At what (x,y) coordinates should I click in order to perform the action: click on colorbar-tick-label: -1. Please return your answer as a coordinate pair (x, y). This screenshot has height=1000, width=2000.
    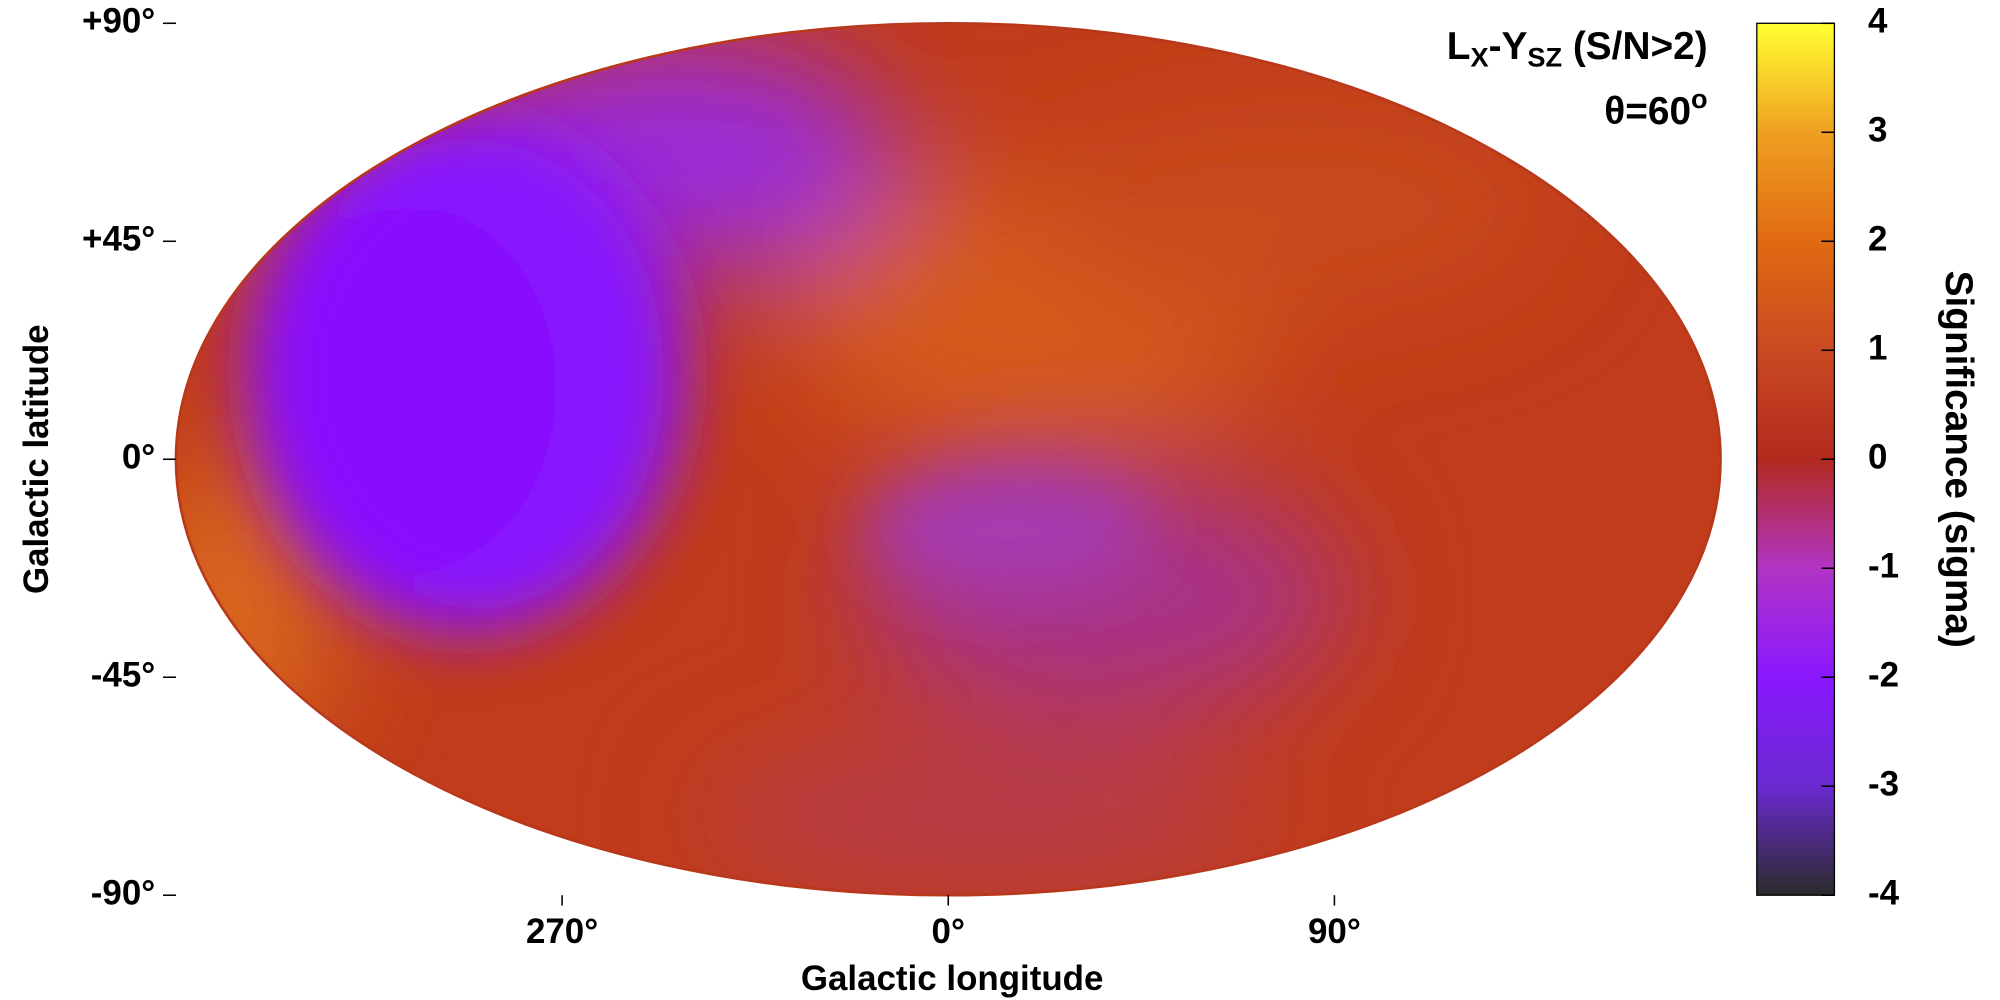
    Looking at the image, I should click on (1883, 565).